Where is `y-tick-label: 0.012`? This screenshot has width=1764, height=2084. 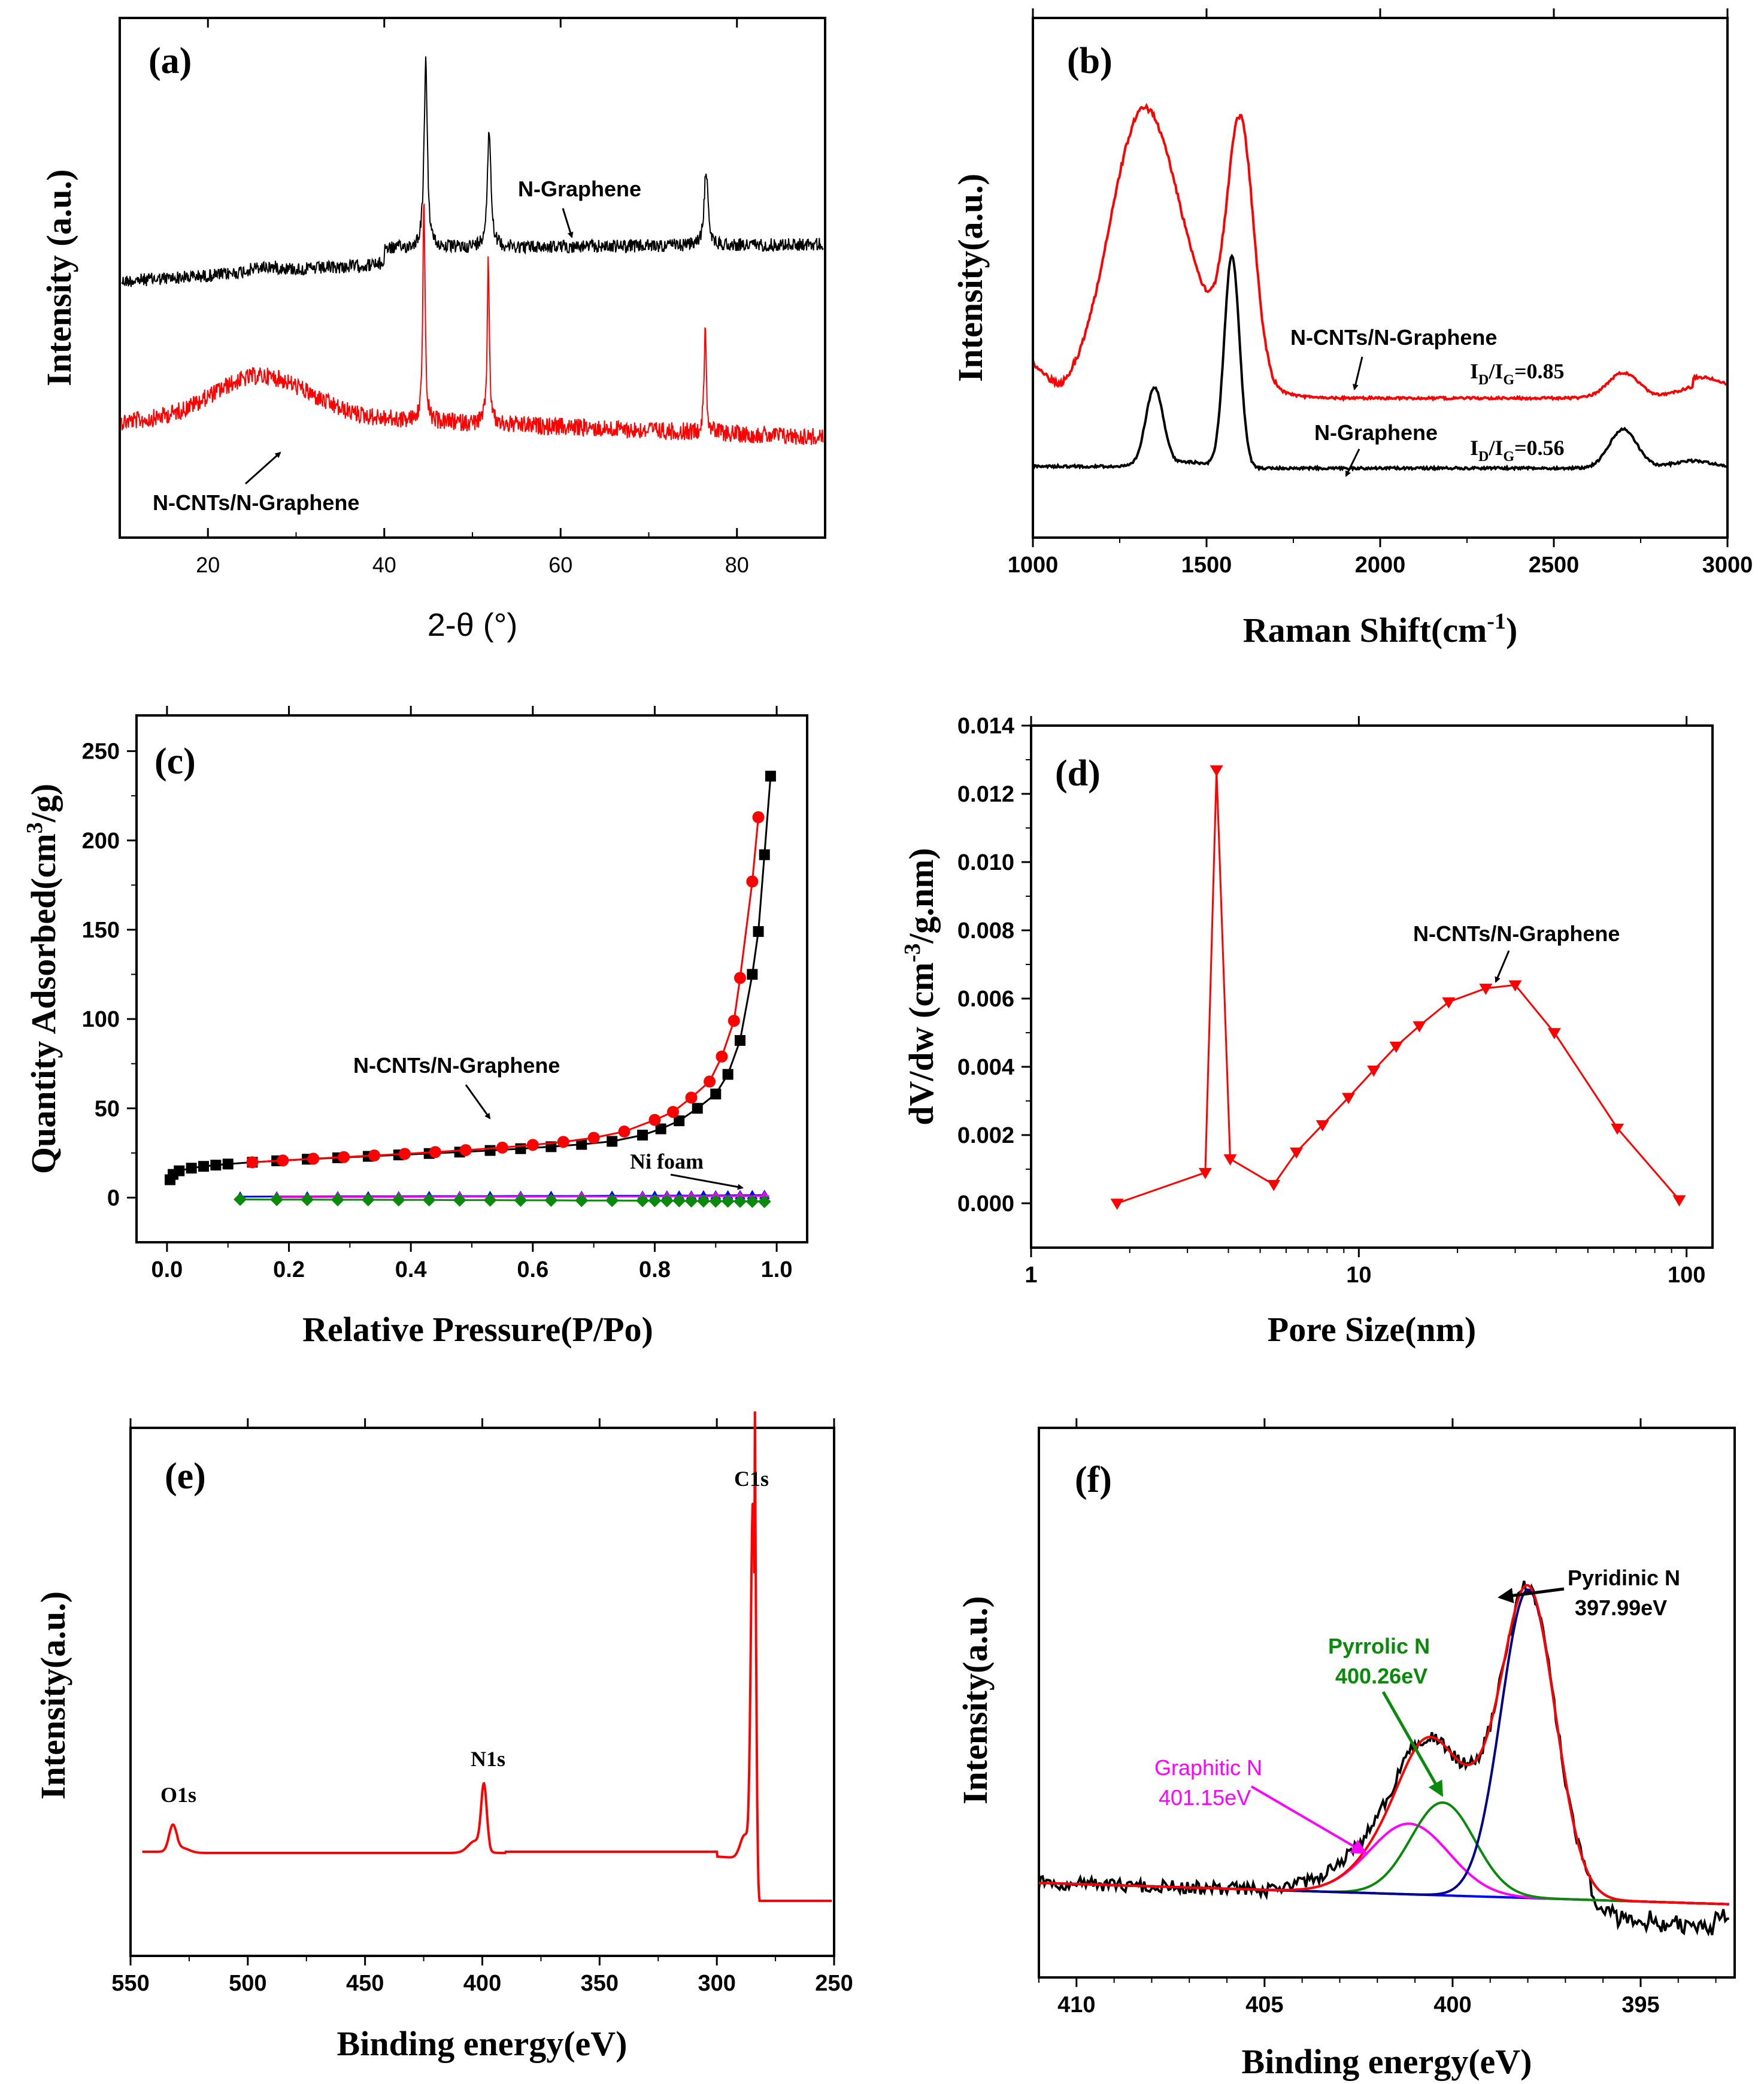
y-tick-label: 0.012 is located at coordinates (985, 794).